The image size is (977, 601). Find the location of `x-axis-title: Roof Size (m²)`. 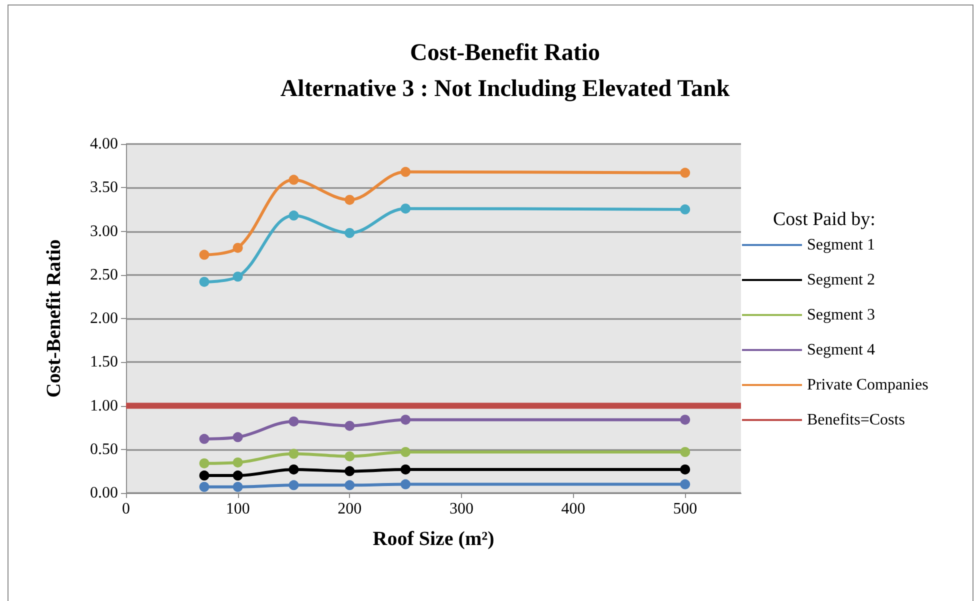

x-axis-title: Roof Size (m²) is located at coordinates (433, 539).